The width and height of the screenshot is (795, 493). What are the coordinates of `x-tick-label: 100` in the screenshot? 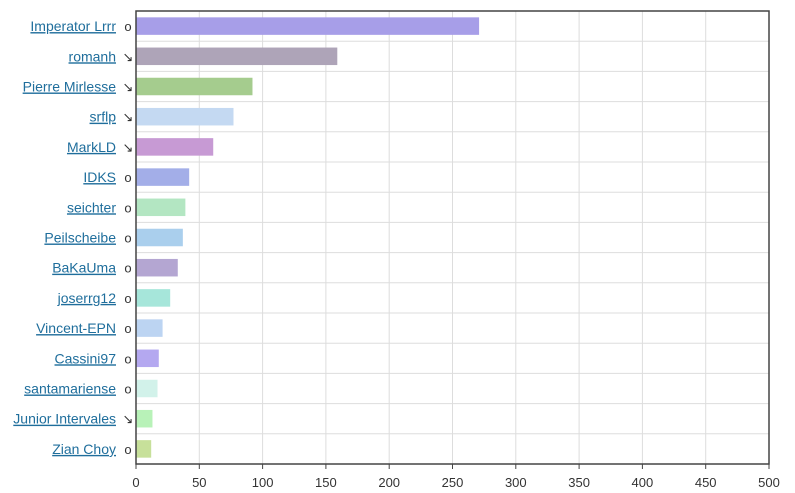 It's located at (263, 482).